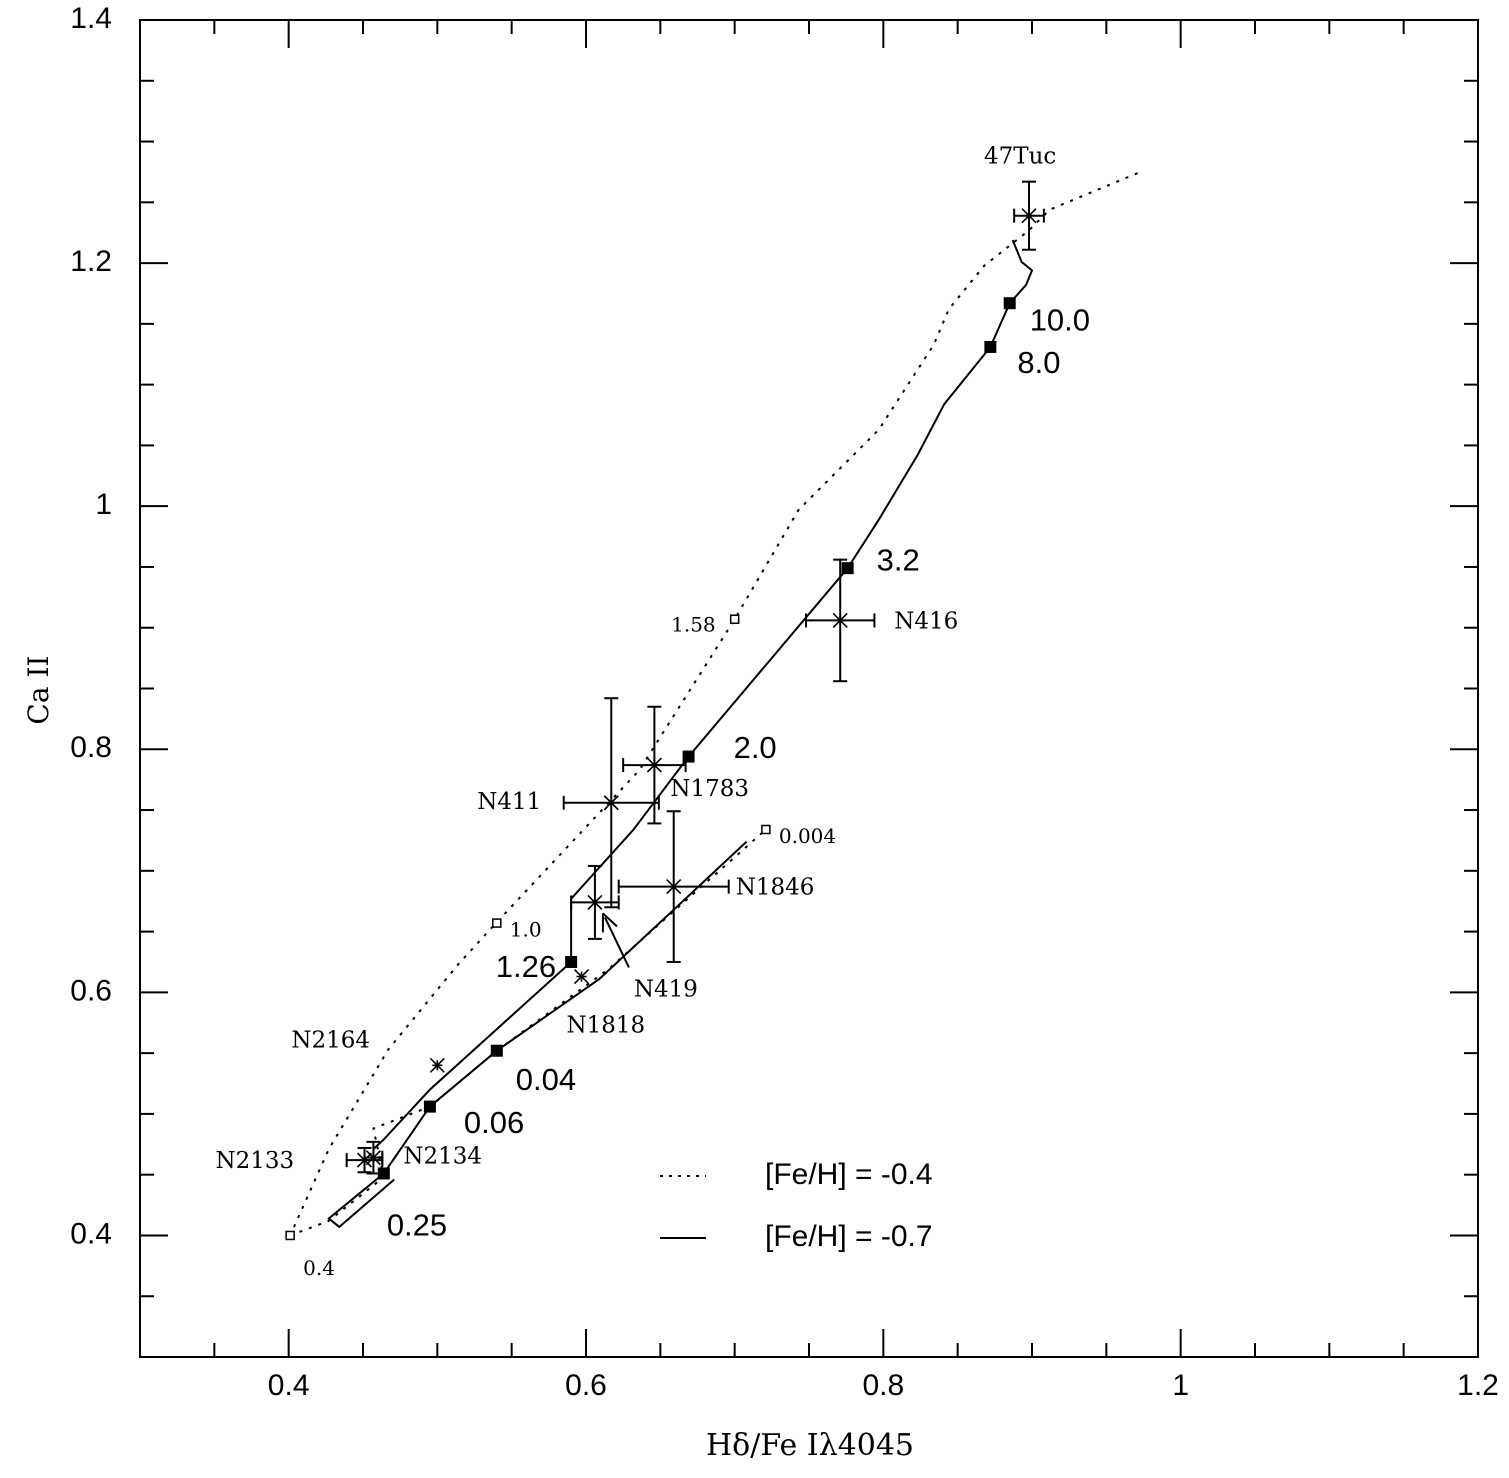 The width and height of the screenshot is (1509, 1478). Describe the element at coordinates (849, 1236) in the screenshot. I see `legend-label-solid: [Fe/H] = -0.7` at that location.